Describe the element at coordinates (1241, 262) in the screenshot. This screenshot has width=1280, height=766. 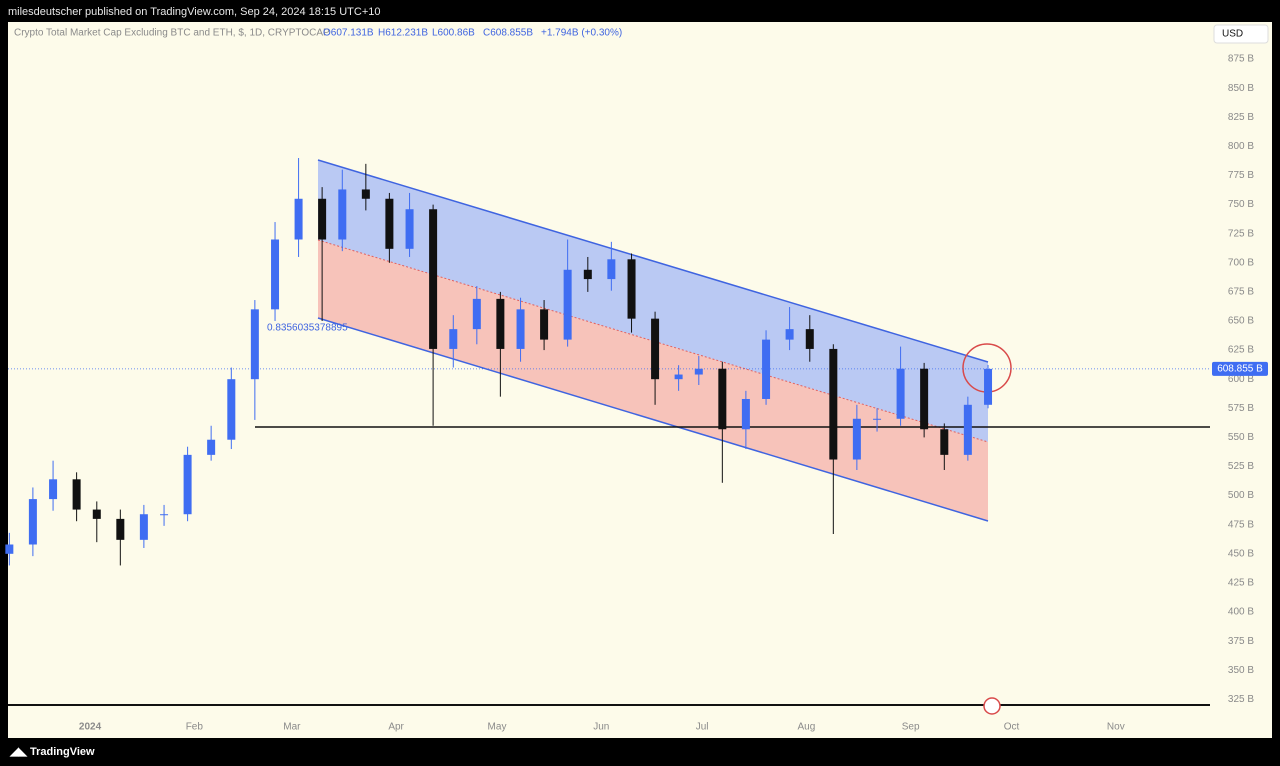
I see `y-tick-label: 700 B` at that location.